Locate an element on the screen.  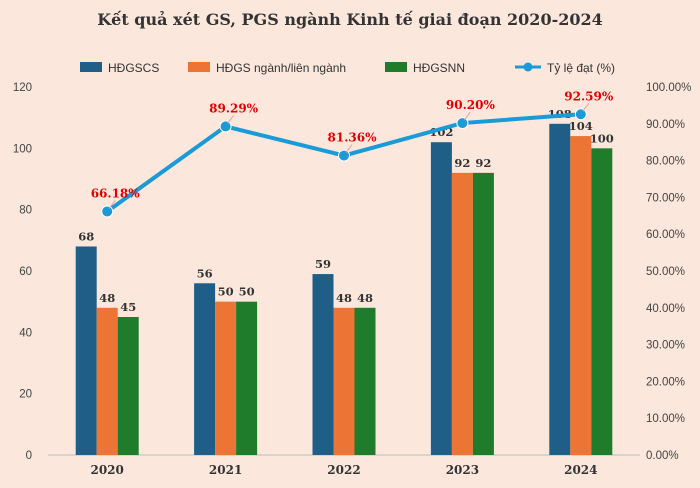
y-tick-label: 100 is located at coordinates (22, 149).